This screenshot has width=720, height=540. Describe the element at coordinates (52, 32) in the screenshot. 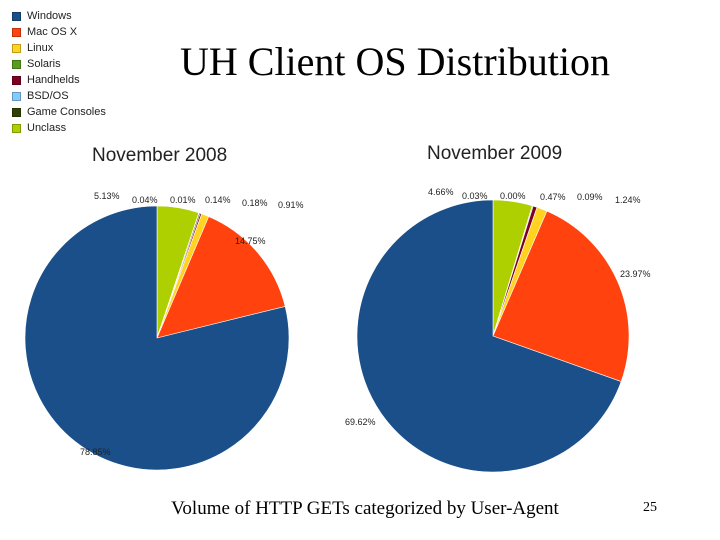

I see `legend-label: Mac OS X` at that location.